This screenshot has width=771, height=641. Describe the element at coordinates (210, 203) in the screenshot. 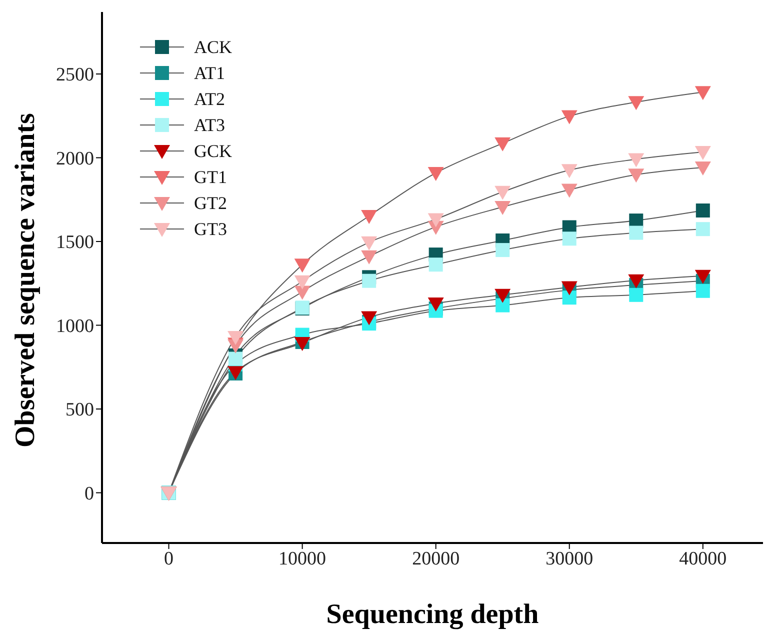

I see `legend-label: GT2` at that location.